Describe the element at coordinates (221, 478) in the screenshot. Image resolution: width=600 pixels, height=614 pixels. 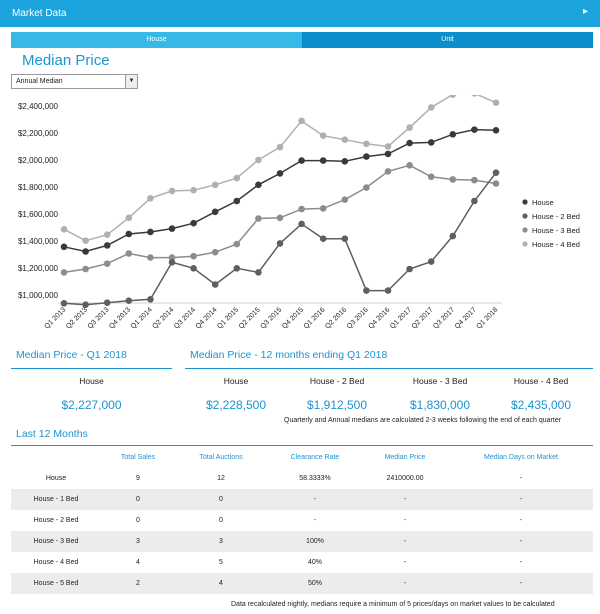
I see `cell-total-auctions: 12` at that location.